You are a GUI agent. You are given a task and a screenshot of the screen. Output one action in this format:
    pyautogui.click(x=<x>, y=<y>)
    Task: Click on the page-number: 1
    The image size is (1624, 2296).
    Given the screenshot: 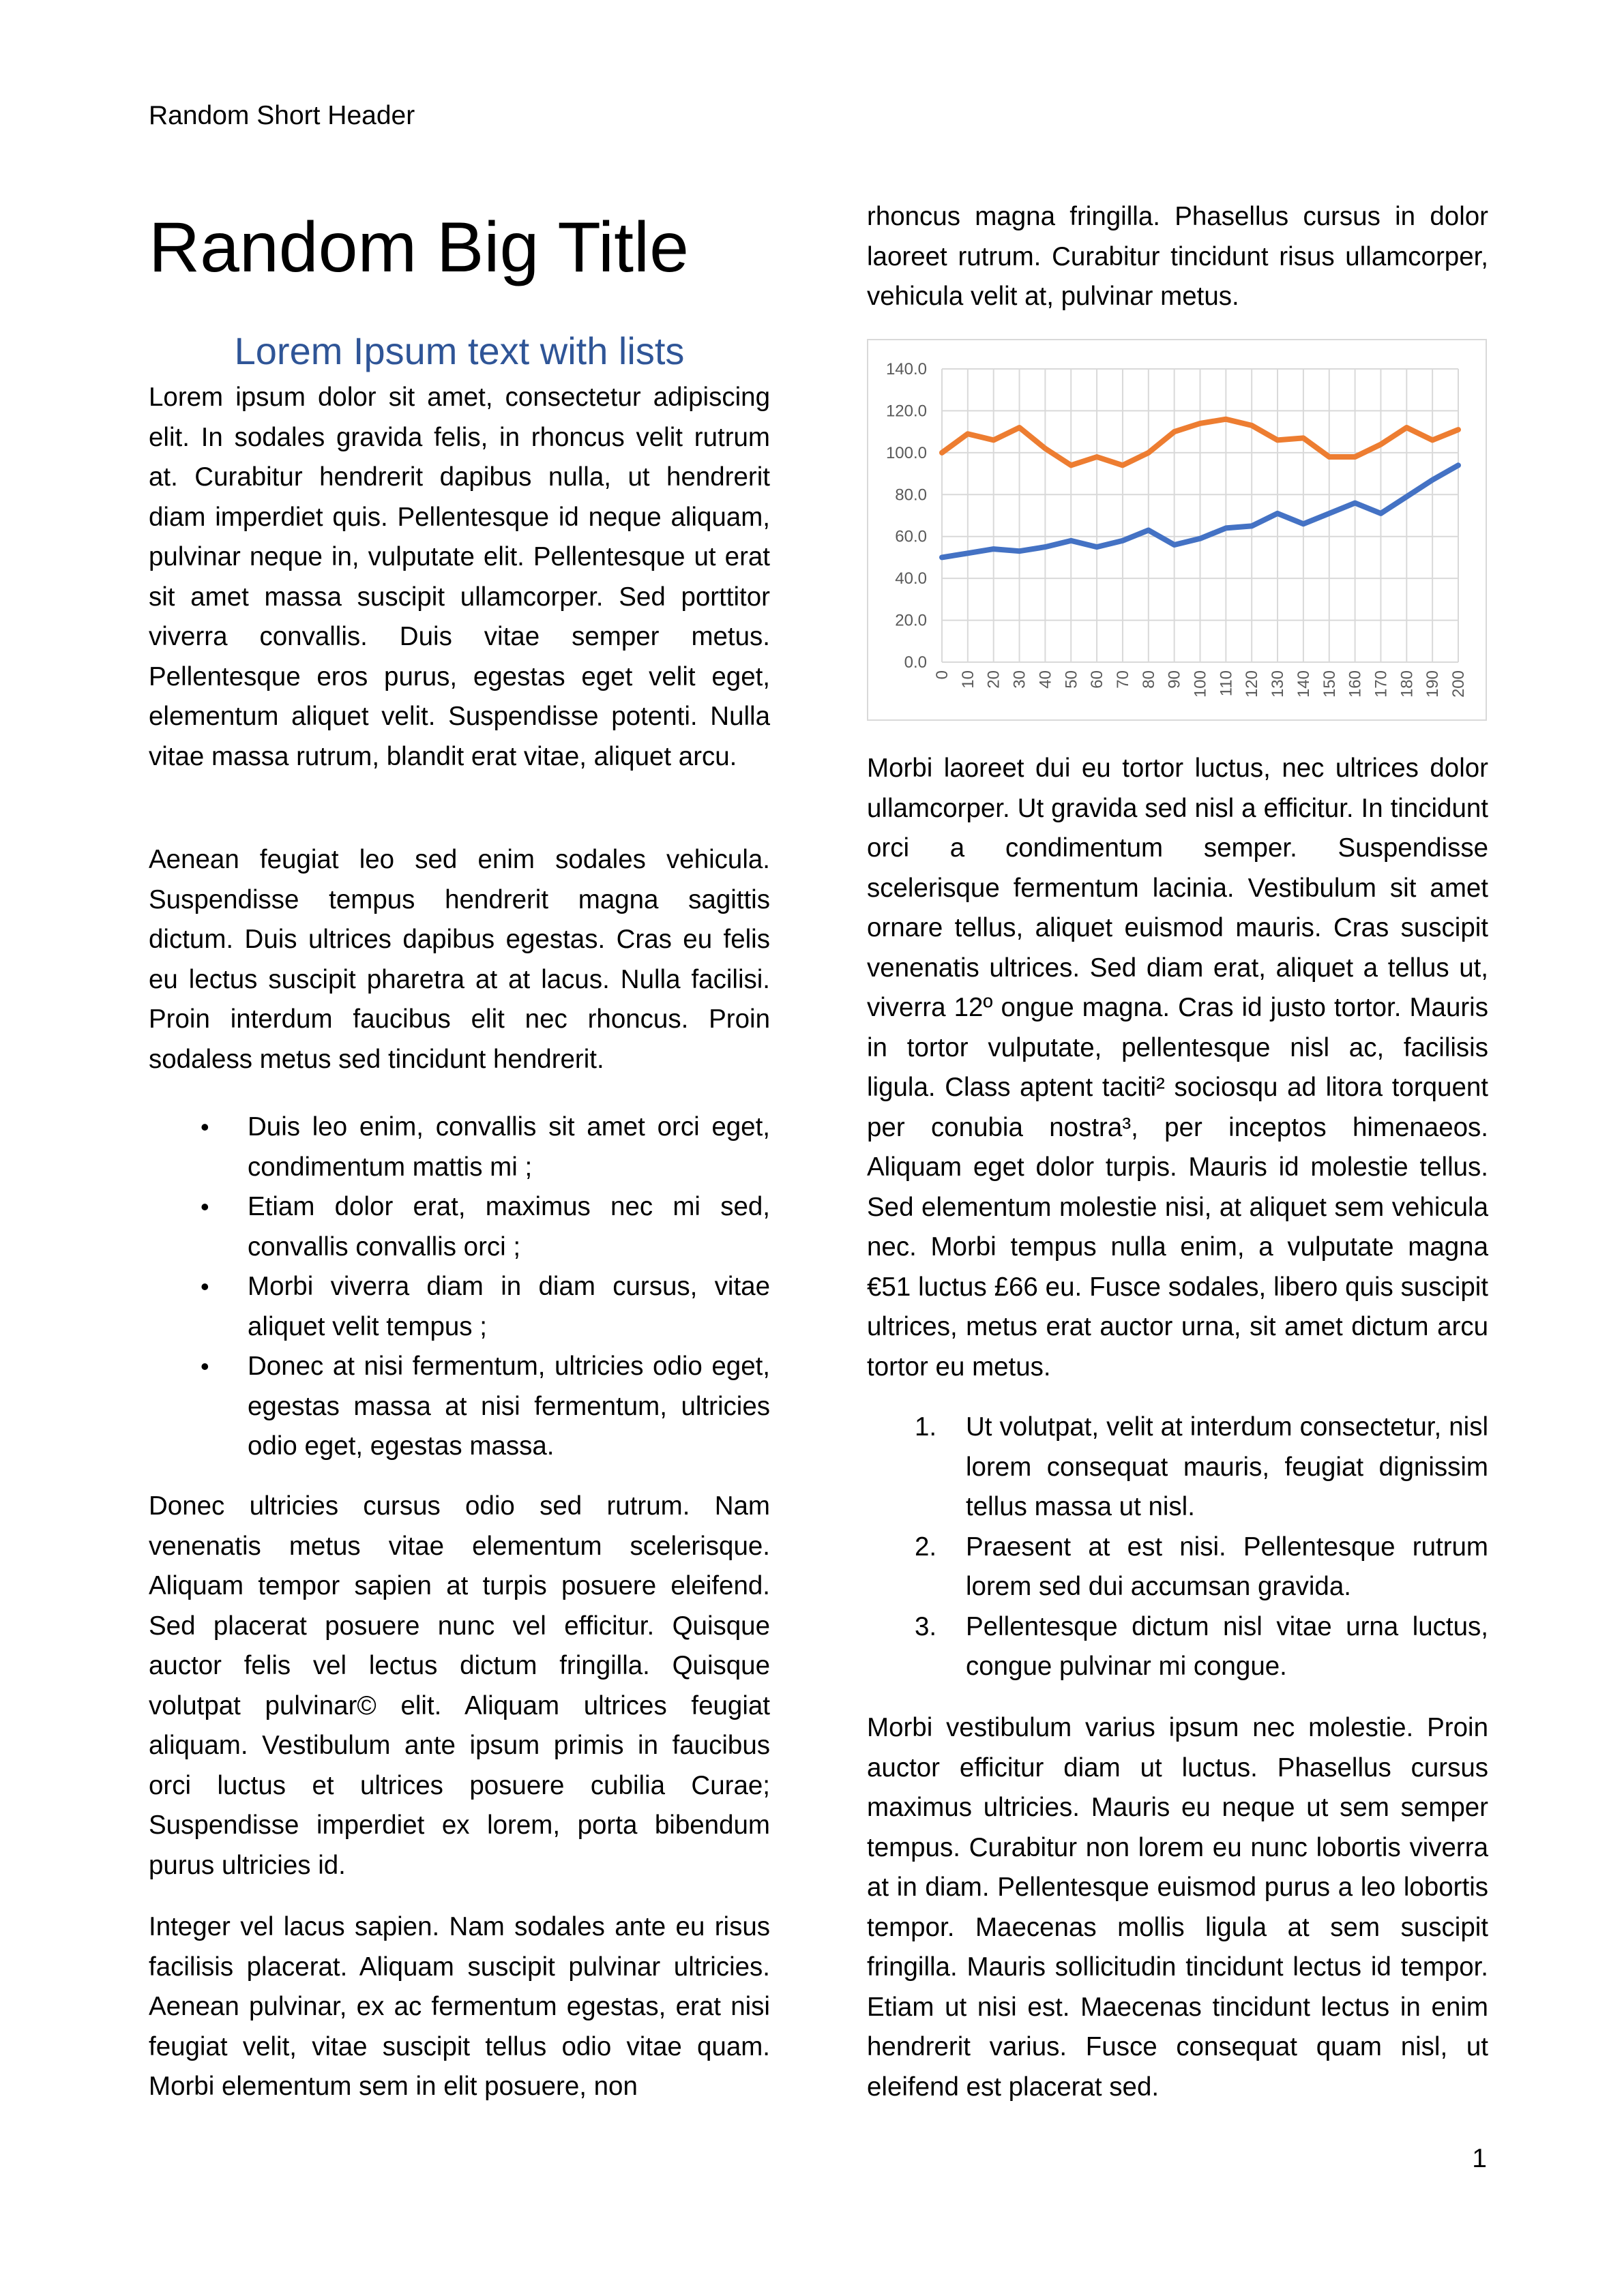 What is the action you would take?
    pyautogui.click(x=1479, y=2158)
    